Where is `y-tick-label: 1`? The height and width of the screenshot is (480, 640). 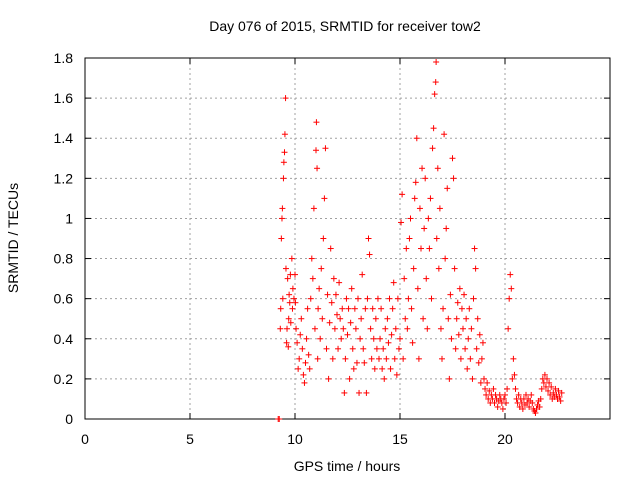 y-tick-label: 1 is located at coordinates (69, 218).